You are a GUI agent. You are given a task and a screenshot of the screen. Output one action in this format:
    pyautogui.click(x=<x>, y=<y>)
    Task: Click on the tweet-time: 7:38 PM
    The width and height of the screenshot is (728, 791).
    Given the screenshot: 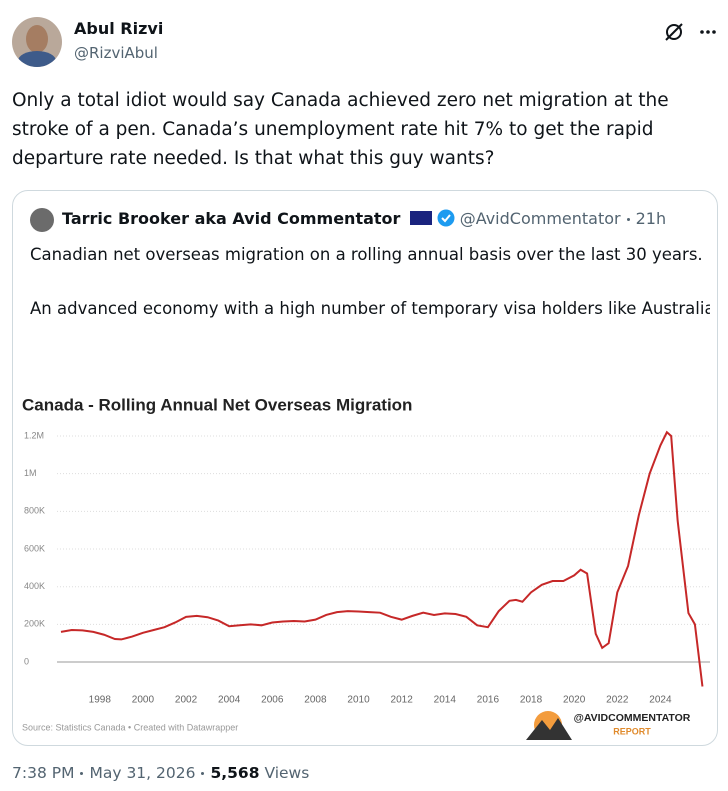 What is the action you would take?
    pyautogui.click(x=43, y=773)
    